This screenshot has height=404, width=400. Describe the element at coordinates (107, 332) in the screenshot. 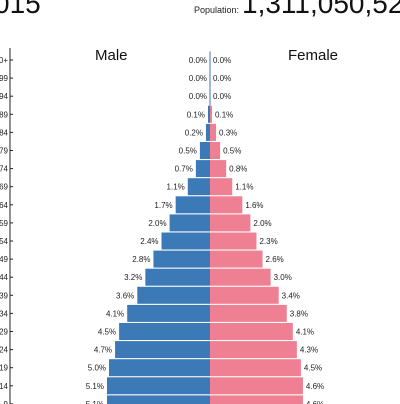

I see `male-value-label-15: 4.5%` at that location.